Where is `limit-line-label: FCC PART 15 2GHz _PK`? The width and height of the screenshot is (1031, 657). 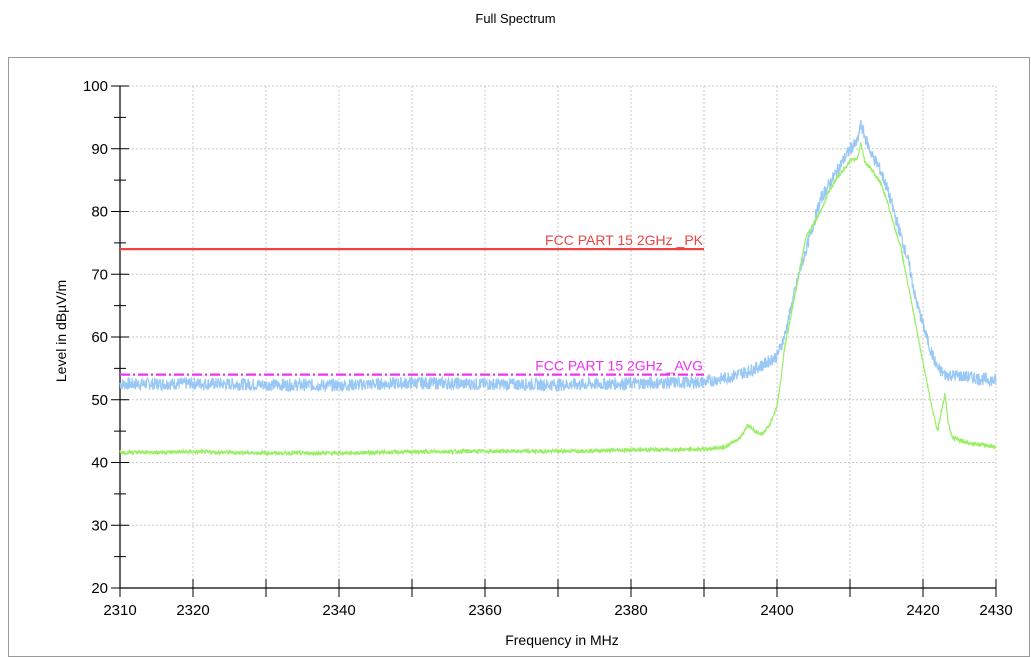
limit-line-label: FCC PART 15 2GHz _PK is located at coordinates (624, 240).